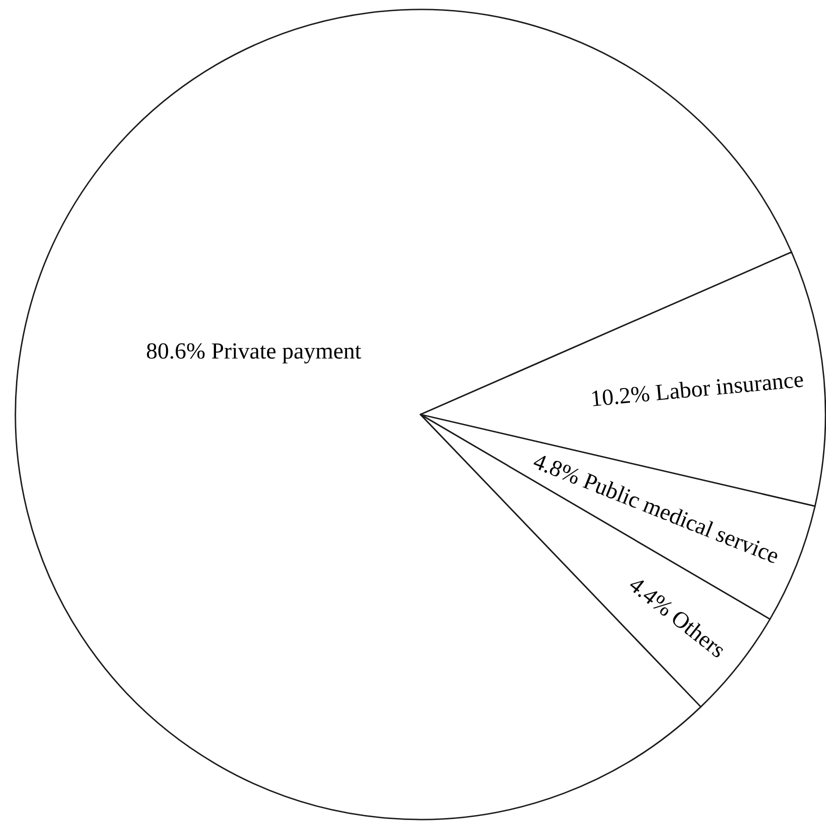 The image size is (826, 821). Describe the element at coordinates (656, 508) in the screenshot. I see `slice-label: 4.8% Public medical service` at that location.